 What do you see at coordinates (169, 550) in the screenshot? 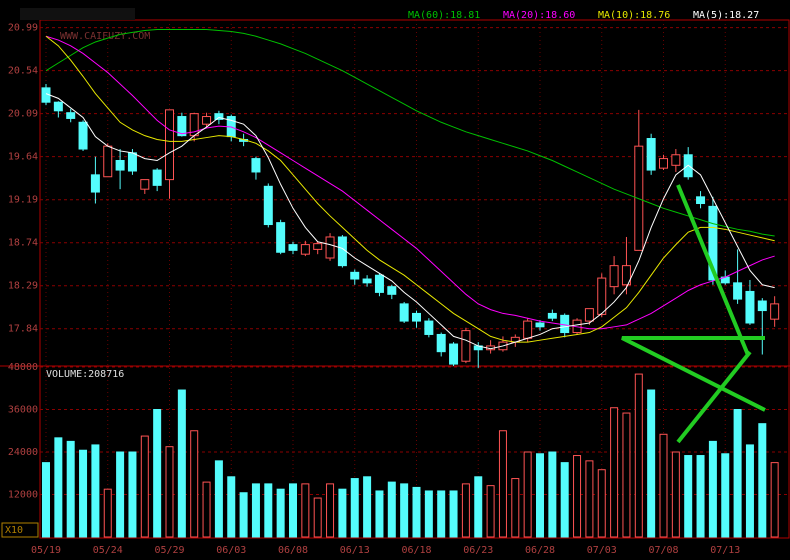
I see `x-tick-label: 05/29` at bounding box center [169, 550].